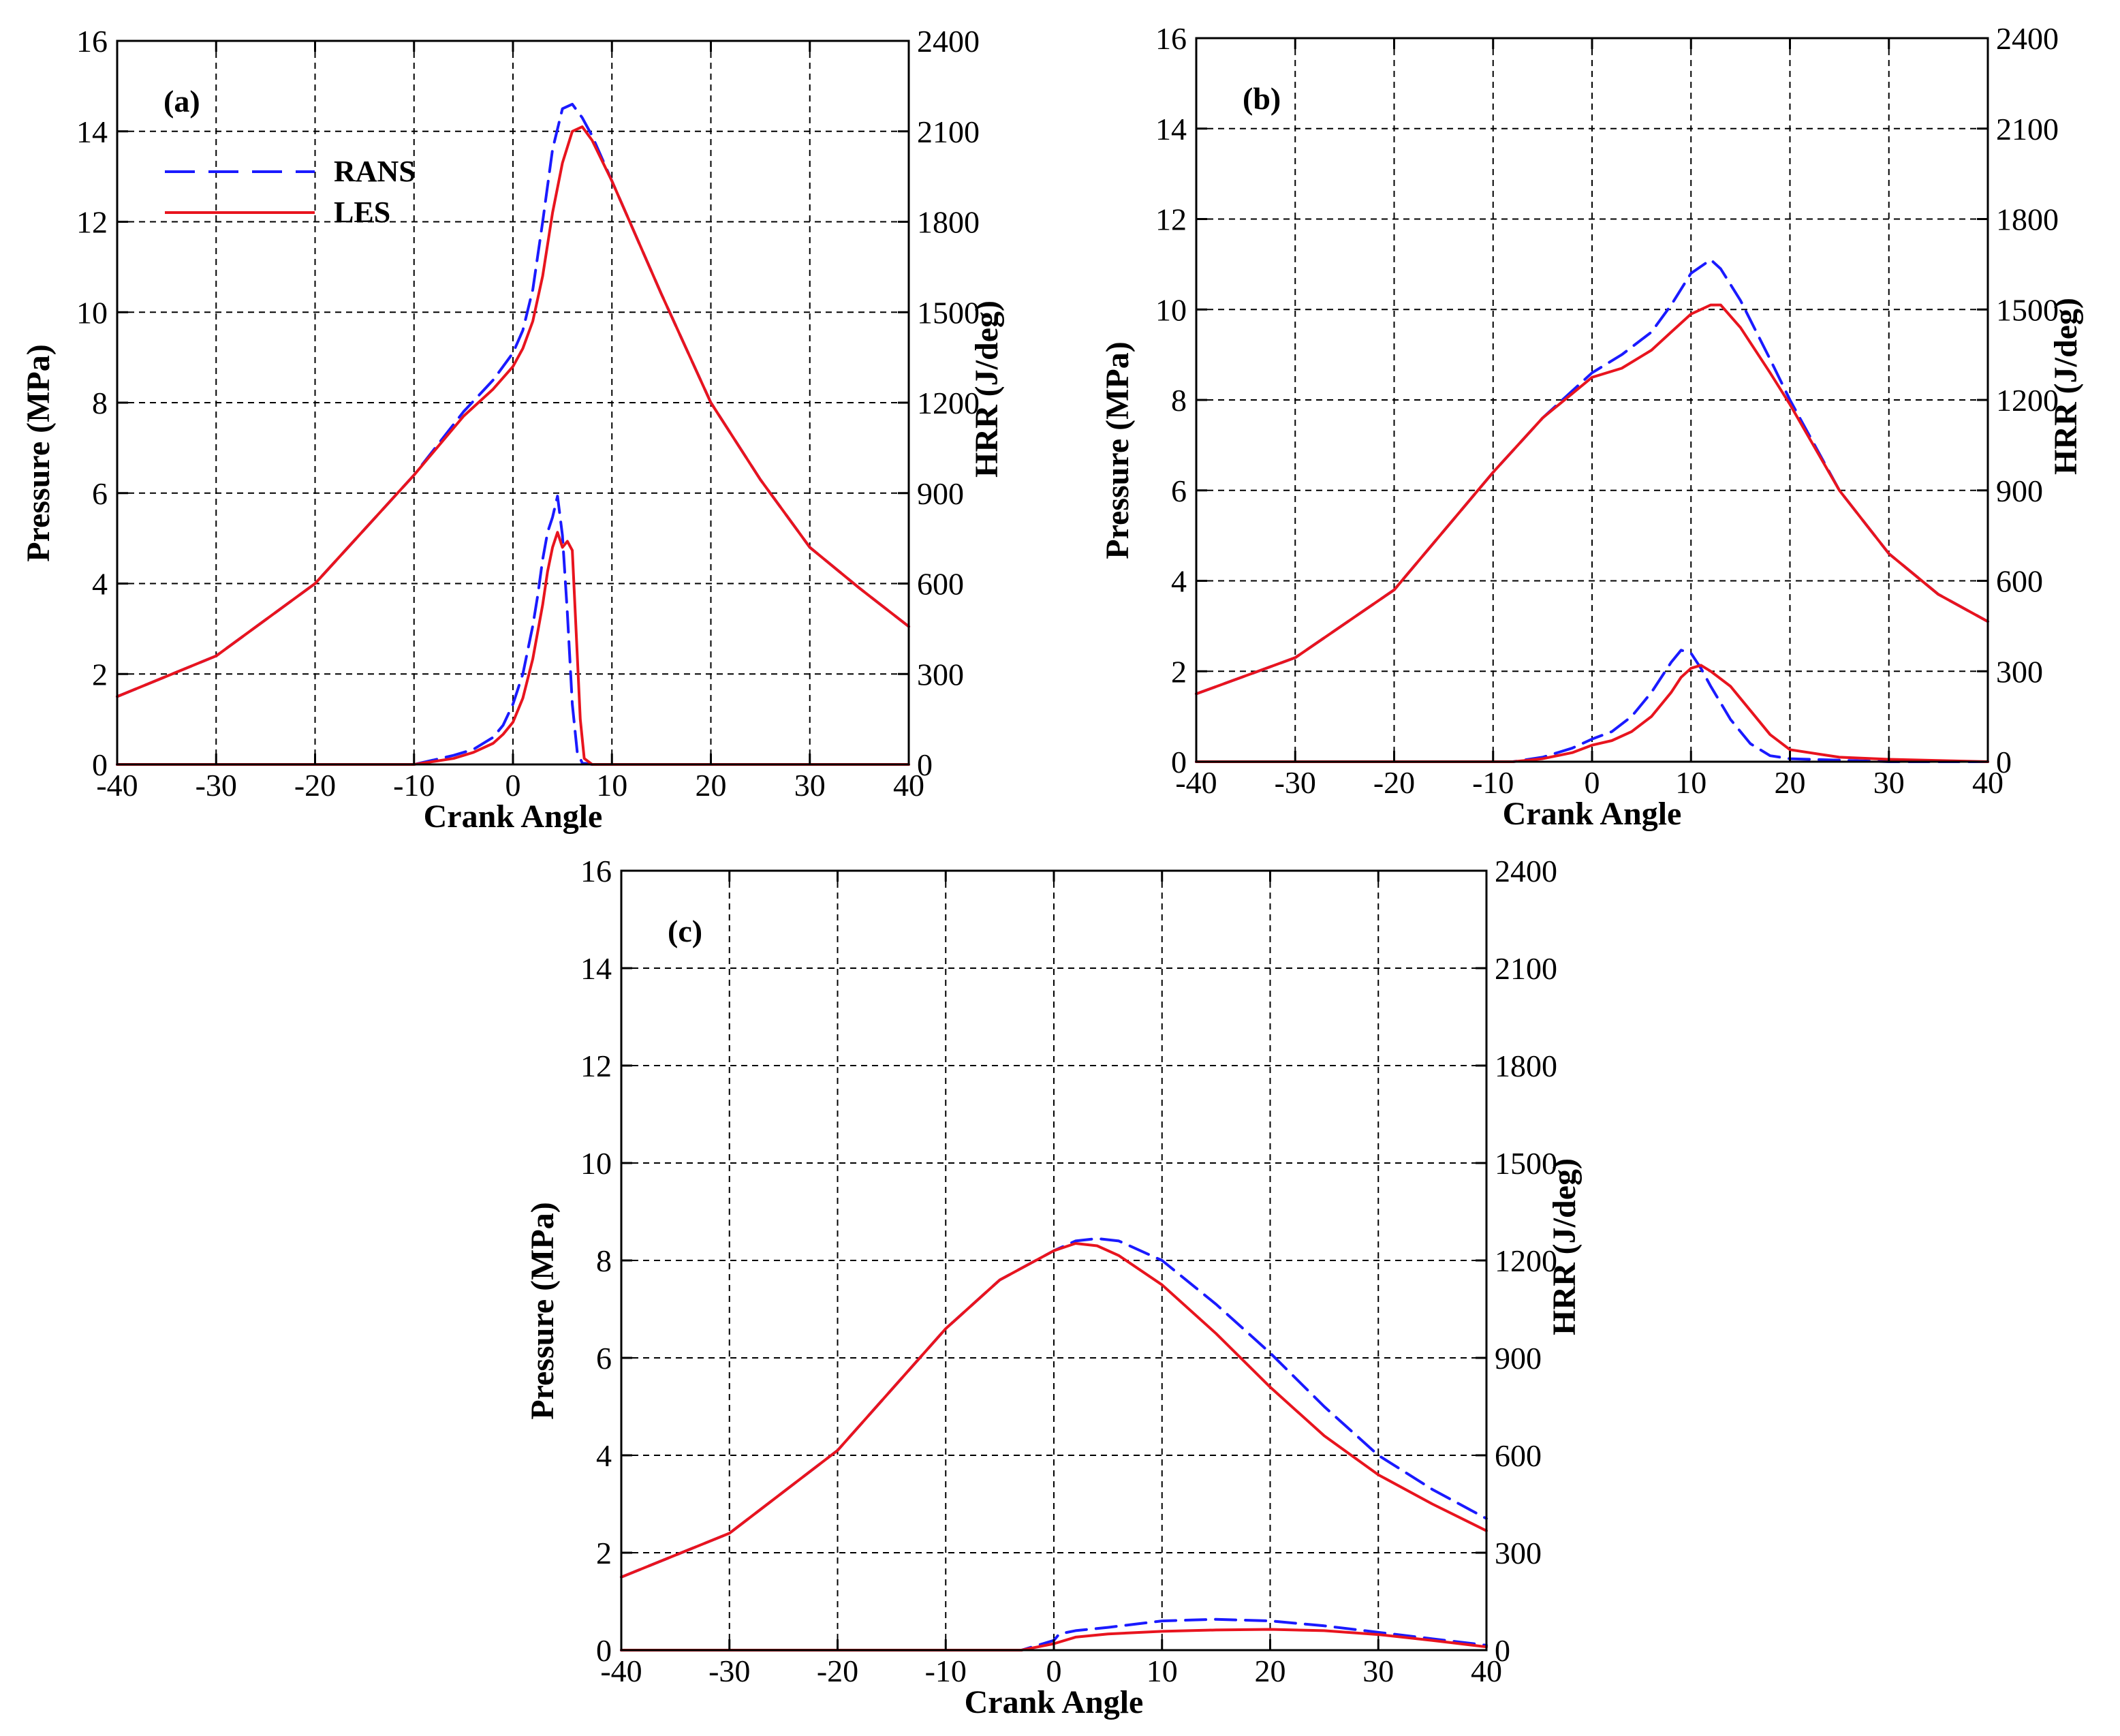 Image resolution: width=2120 pixels, height=1736 pixels. What do you see at coordinates (685, 931) in the screenshot?
I see `panel-label: (c)` at bounding box center [685, 931].